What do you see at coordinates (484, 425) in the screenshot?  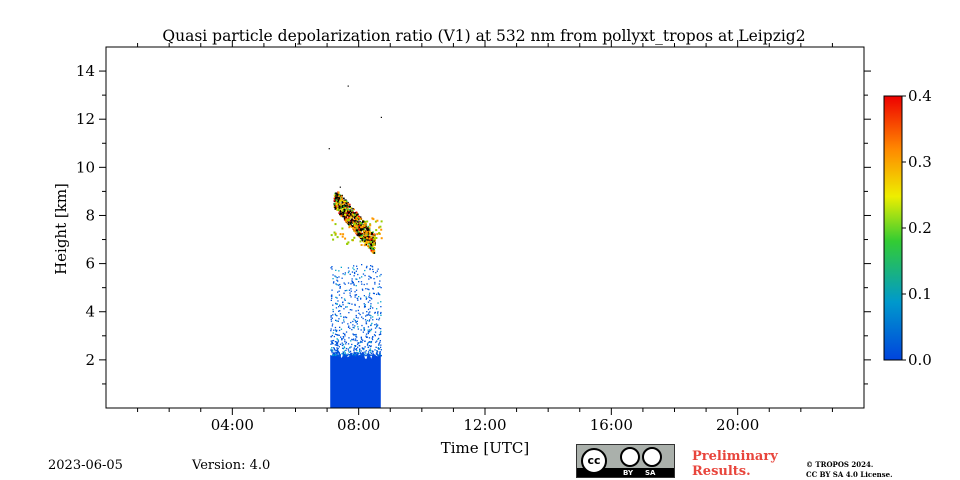 I see `x-tick-label: 12:00` at bounding box center [484, 425].